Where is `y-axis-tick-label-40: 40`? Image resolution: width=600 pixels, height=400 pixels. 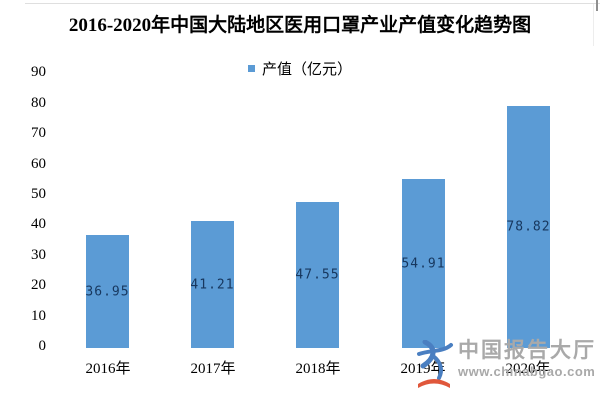
y-axis-tick-label-40: 40 is located at coordinates (38, 224).